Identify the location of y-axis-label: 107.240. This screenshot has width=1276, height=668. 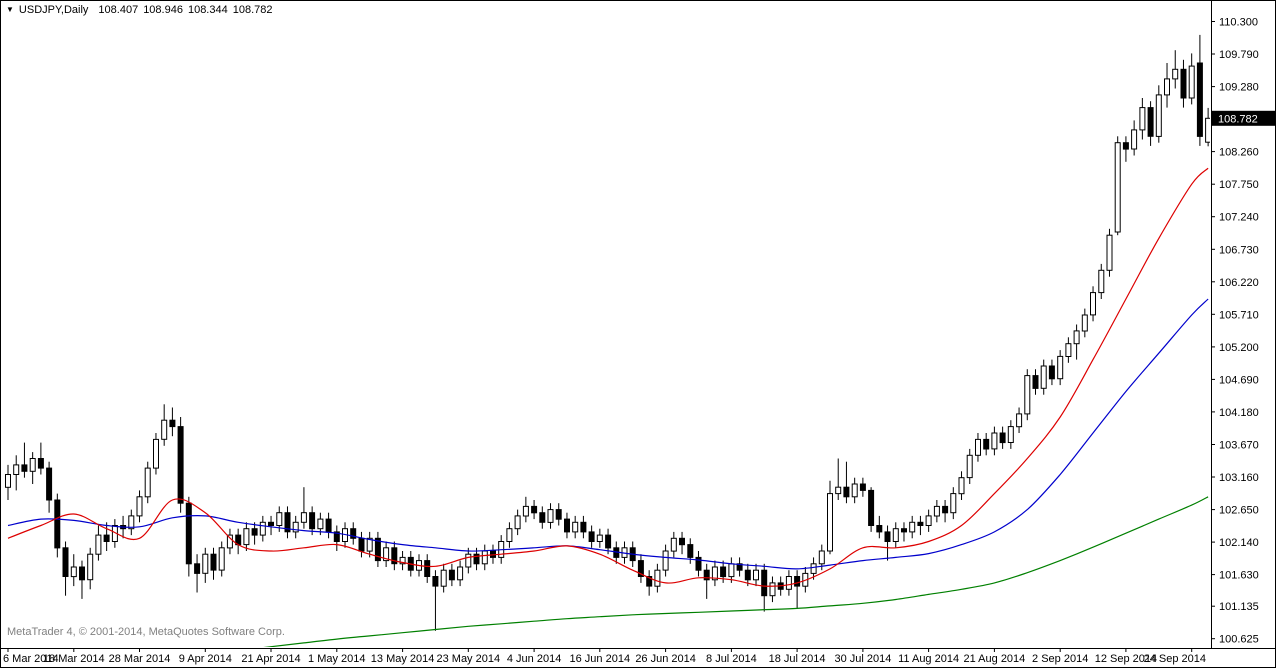
(1239, 218).